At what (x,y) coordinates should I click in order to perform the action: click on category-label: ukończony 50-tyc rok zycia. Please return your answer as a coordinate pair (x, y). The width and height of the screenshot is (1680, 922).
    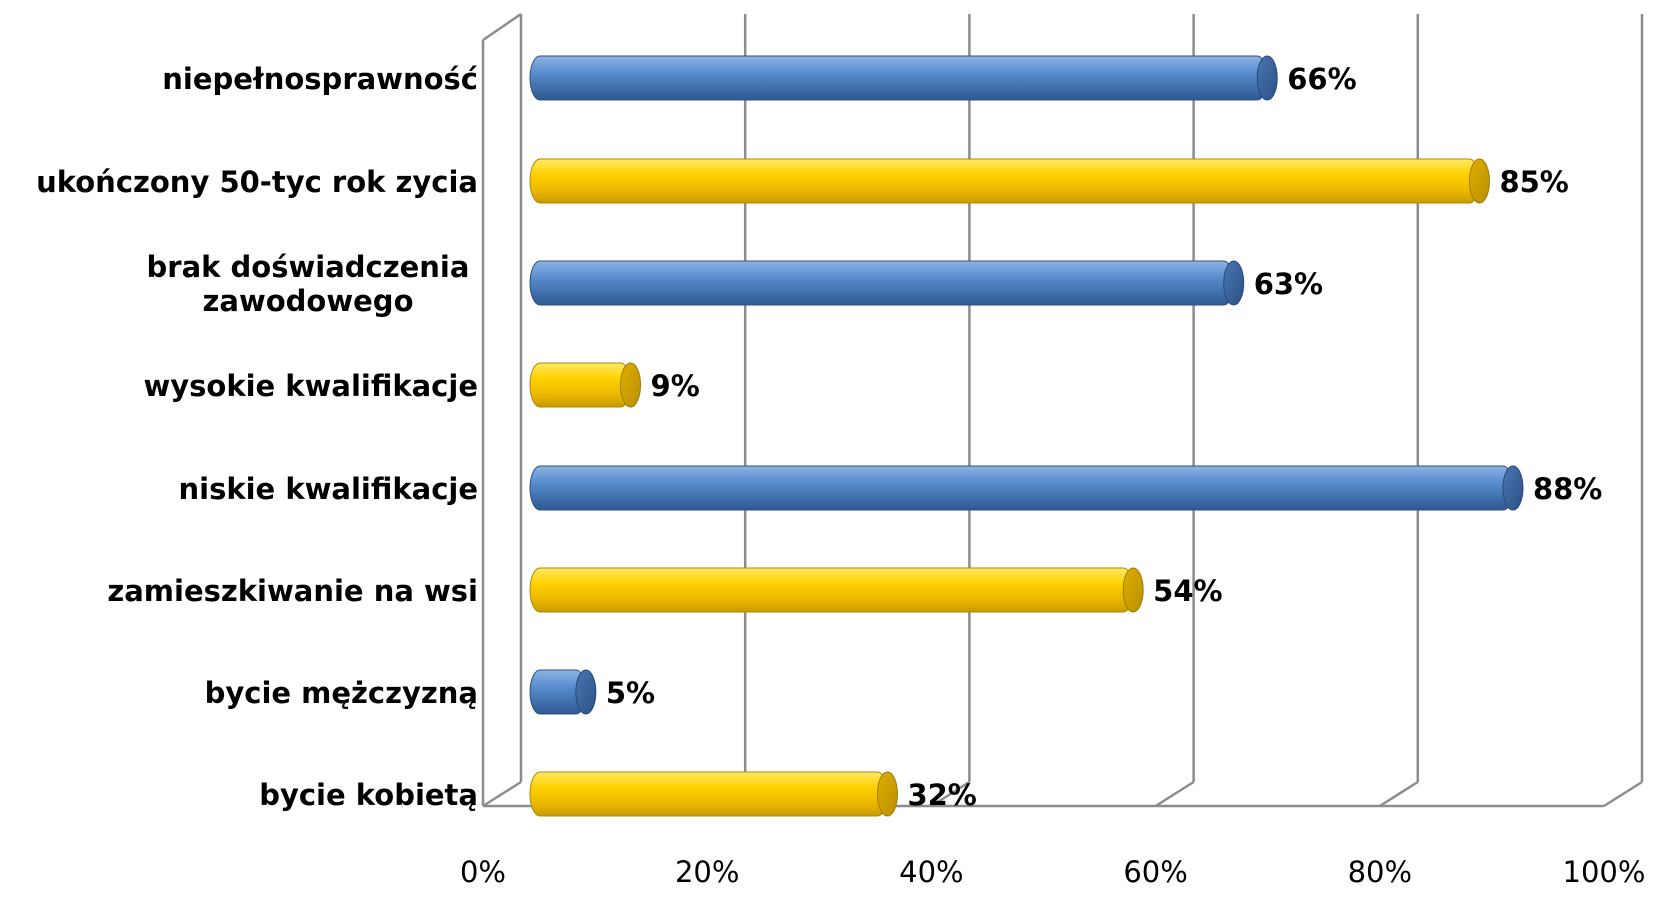
    Looking at the image, I should click on (257, 182).